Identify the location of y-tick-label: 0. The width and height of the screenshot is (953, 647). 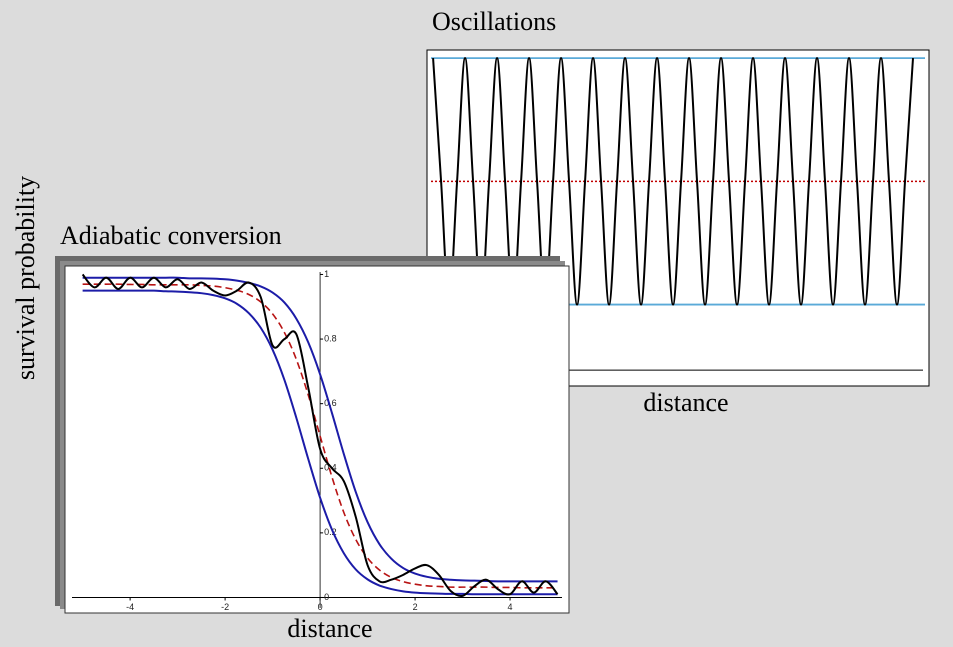
(326, 597).